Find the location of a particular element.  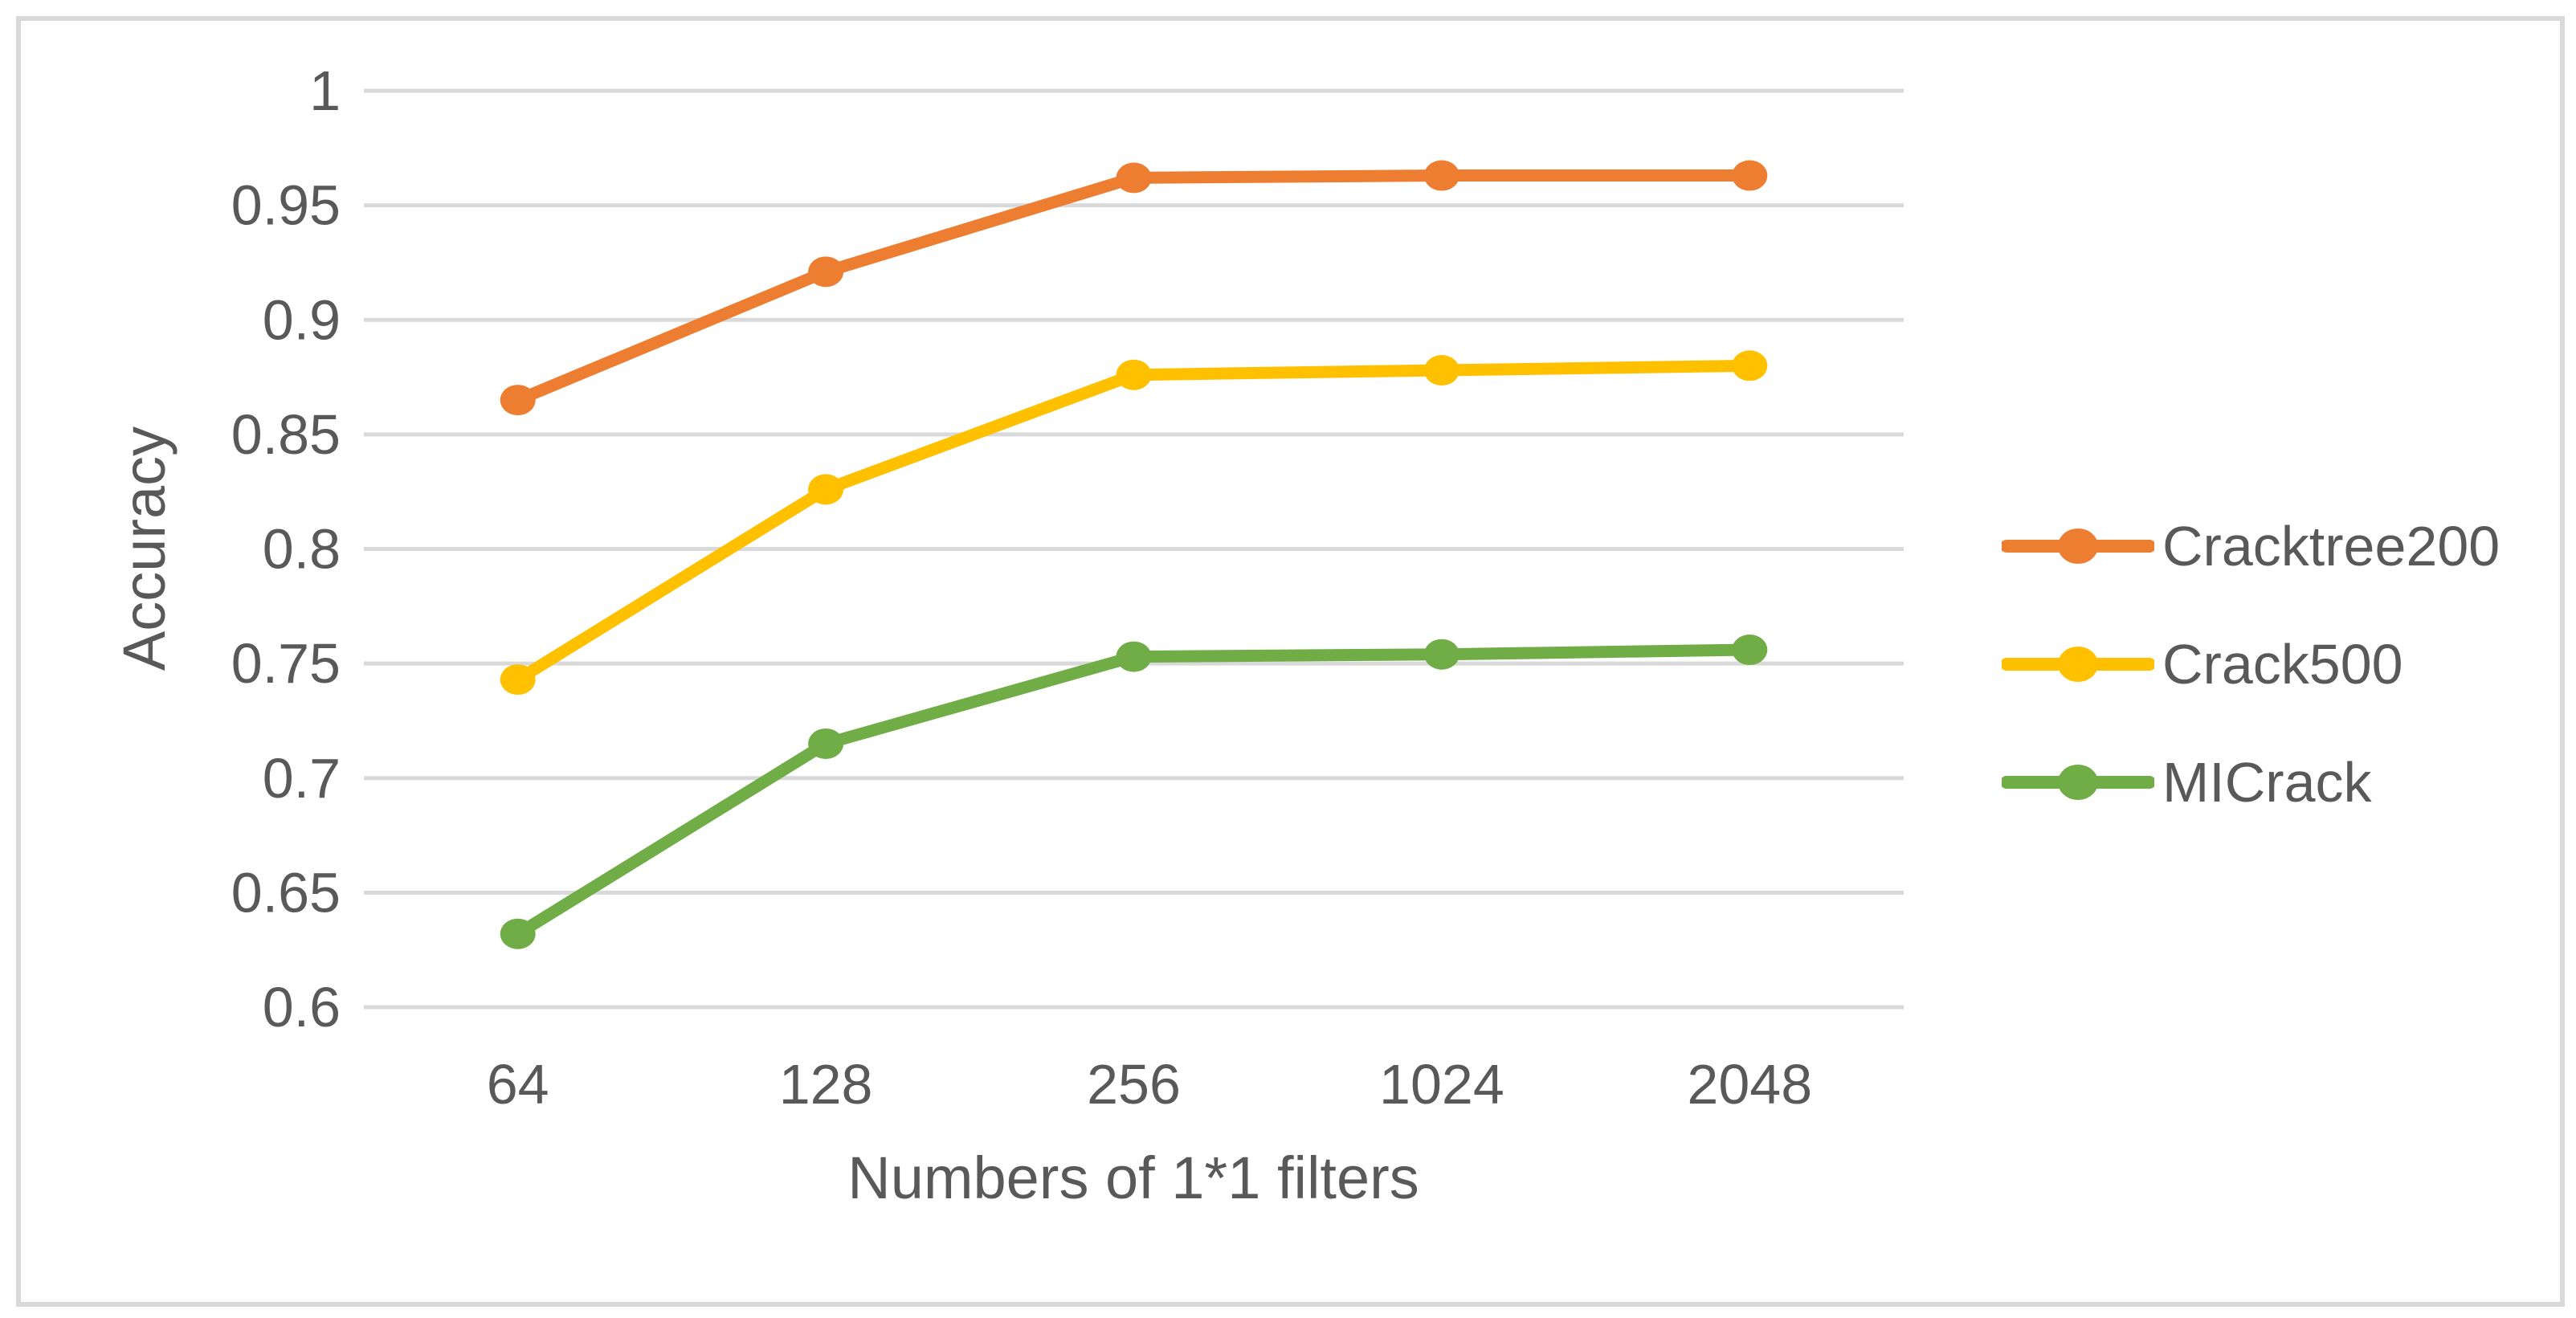

y-tick-label: 0.6 is located at coordinates (302, 1007).